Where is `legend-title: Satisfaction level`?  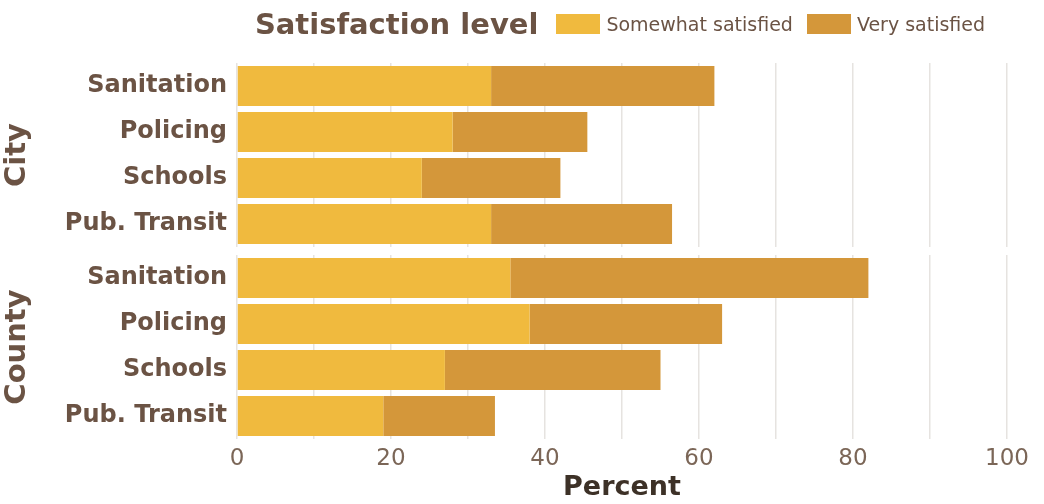
legend-title: Satisfaction level is located at coordinates (396, 24).